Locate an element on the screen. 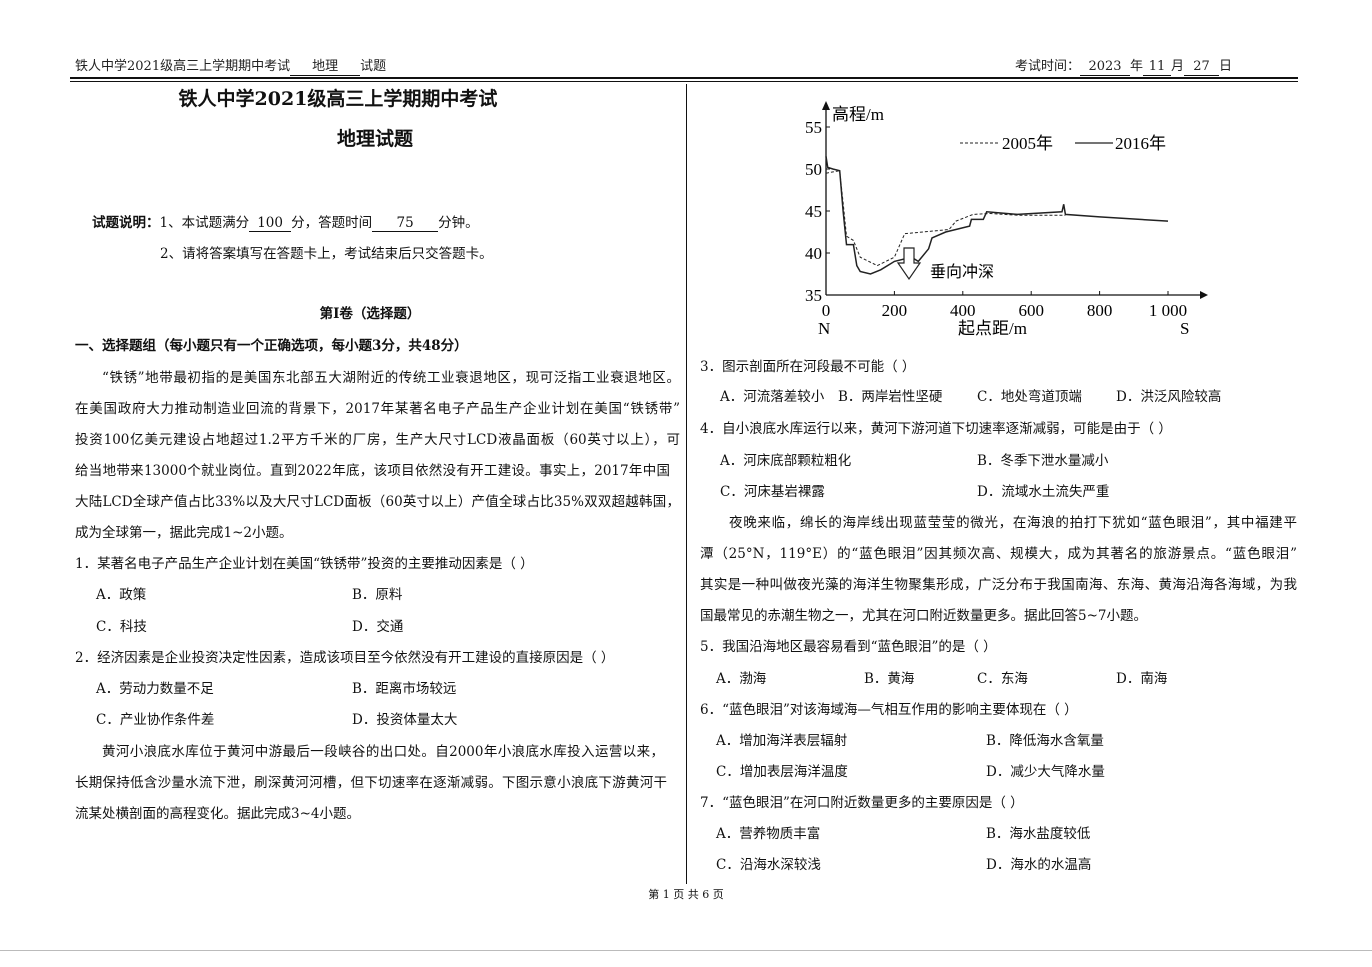 The width and height of the screenshot is (1372, 967). question-4: 4．自小浪底水库运行以来，黄河下游河道下切速率逐渐减弱，可能是由于（ ） is located at coordinates (936, 429).